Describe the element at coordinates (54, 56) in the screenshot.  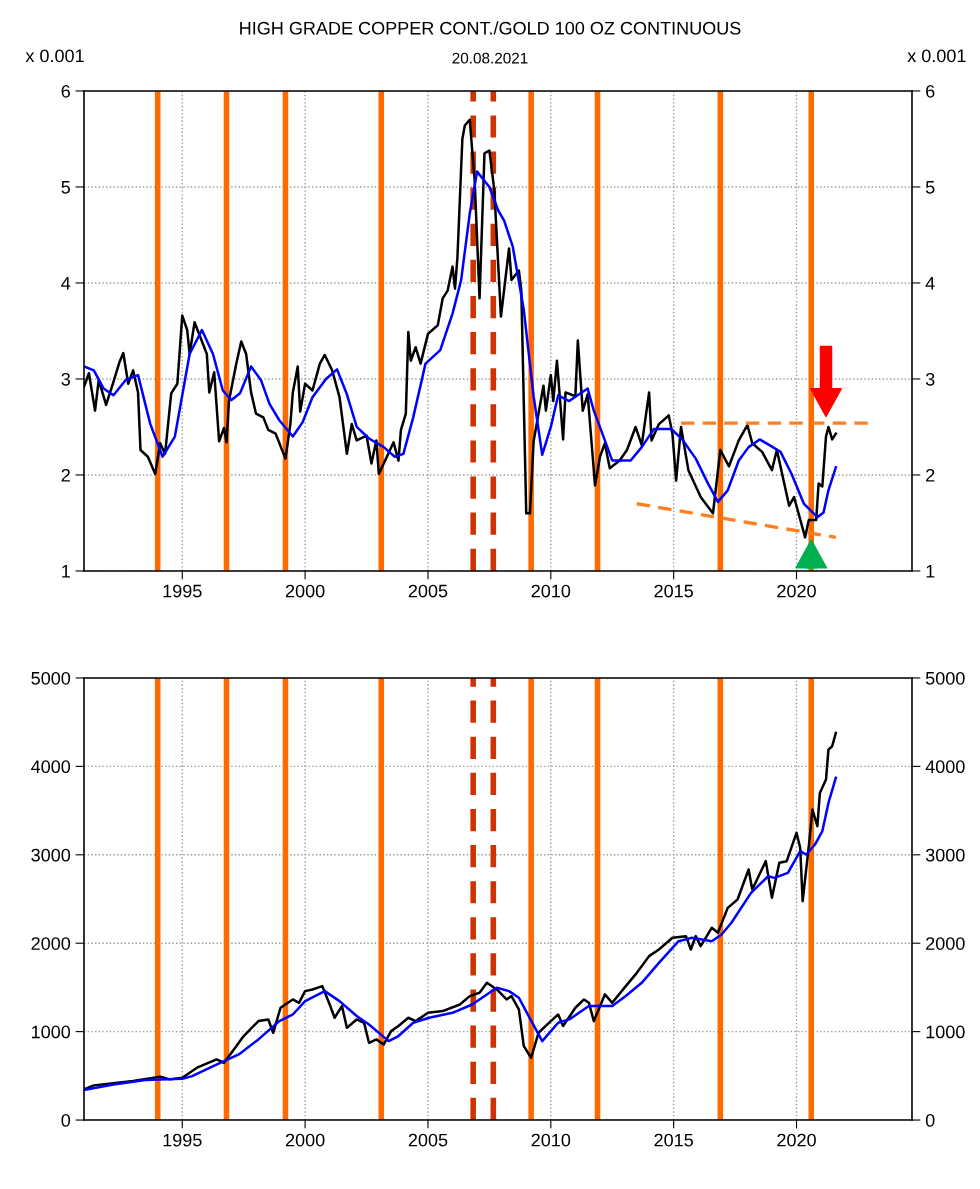
I see `y-axis-title: x 0.001` at that location.